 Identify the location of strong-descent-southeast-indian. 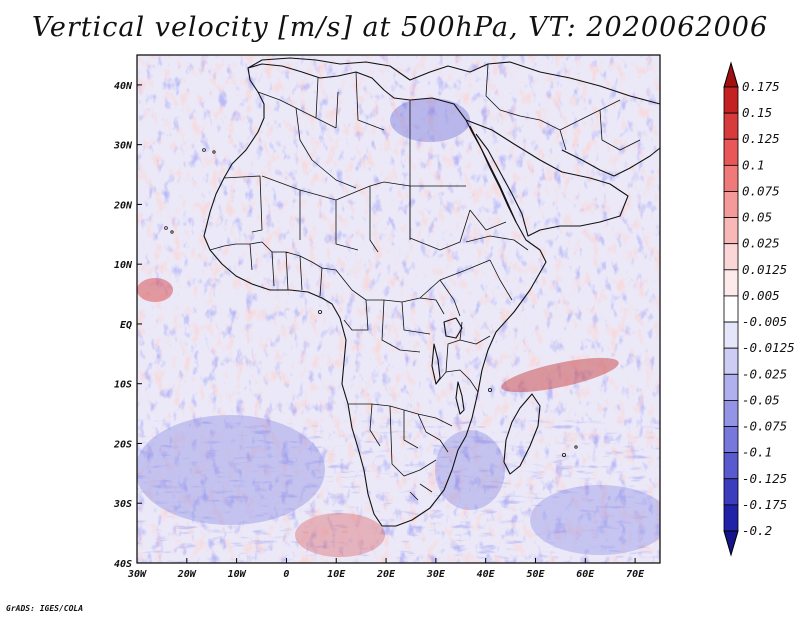
(595, 520).